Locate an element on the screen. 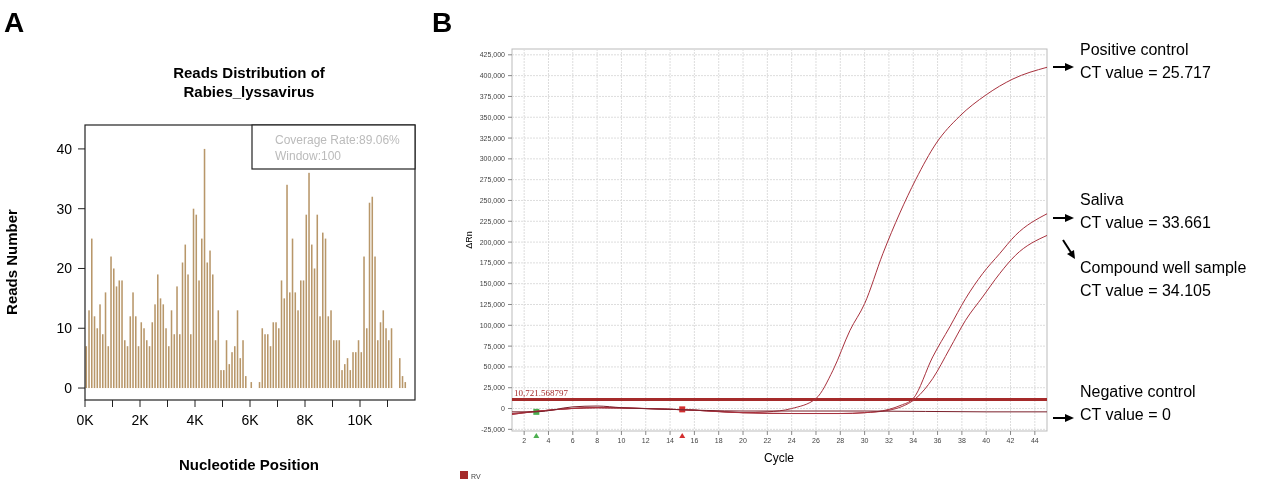  y-tick-label: 40 is located at coordinates (64, 148).